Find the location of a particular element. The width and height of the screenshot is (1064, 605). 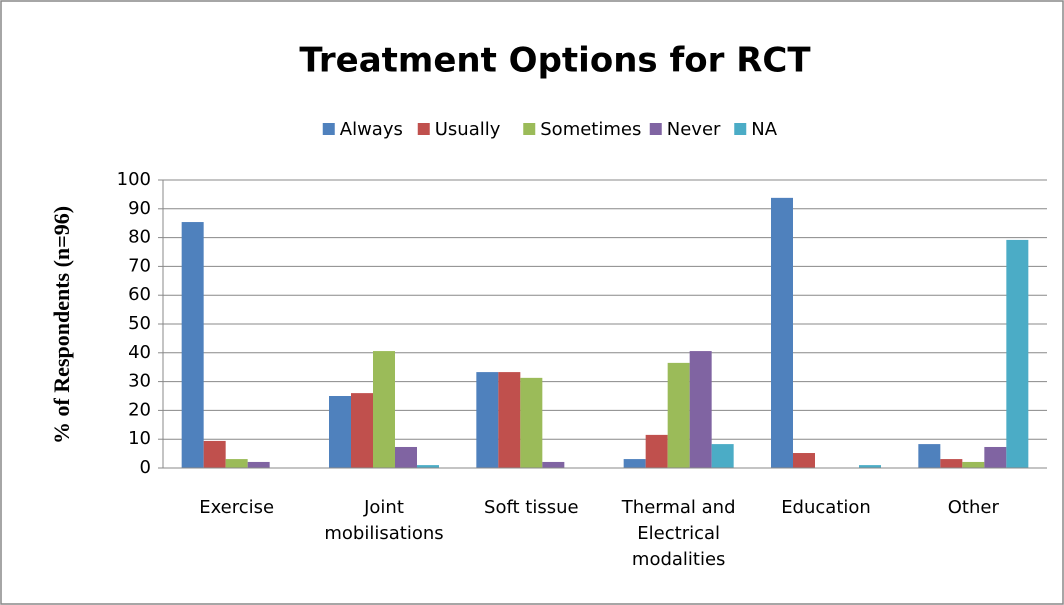

y-tick-label: 50 is located at coordinates (139, 323).